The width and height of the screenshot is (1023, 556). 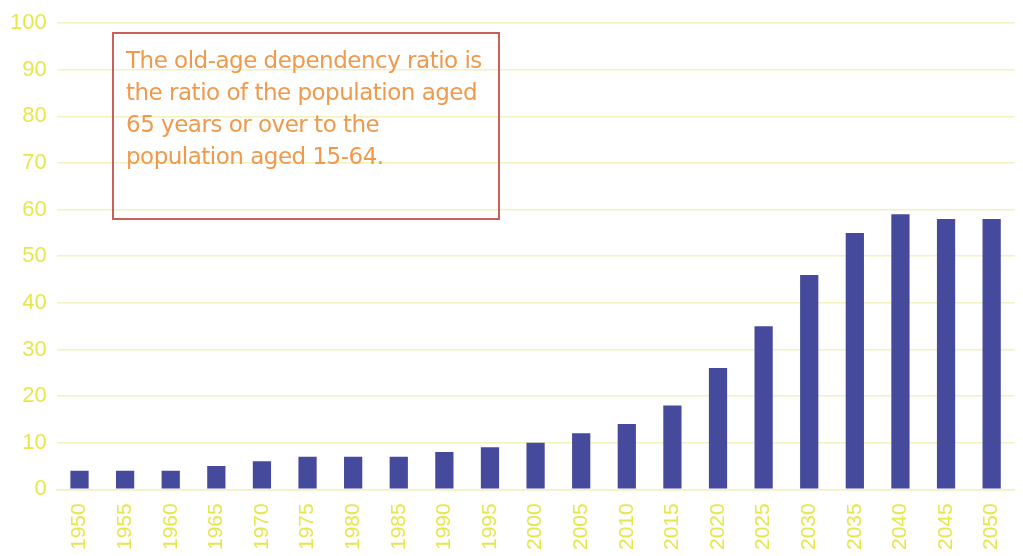 What do you see at coordinates (34, 301) in the screenshot?
I see `y-tick-label: 40` at bounding box center [34, 301].